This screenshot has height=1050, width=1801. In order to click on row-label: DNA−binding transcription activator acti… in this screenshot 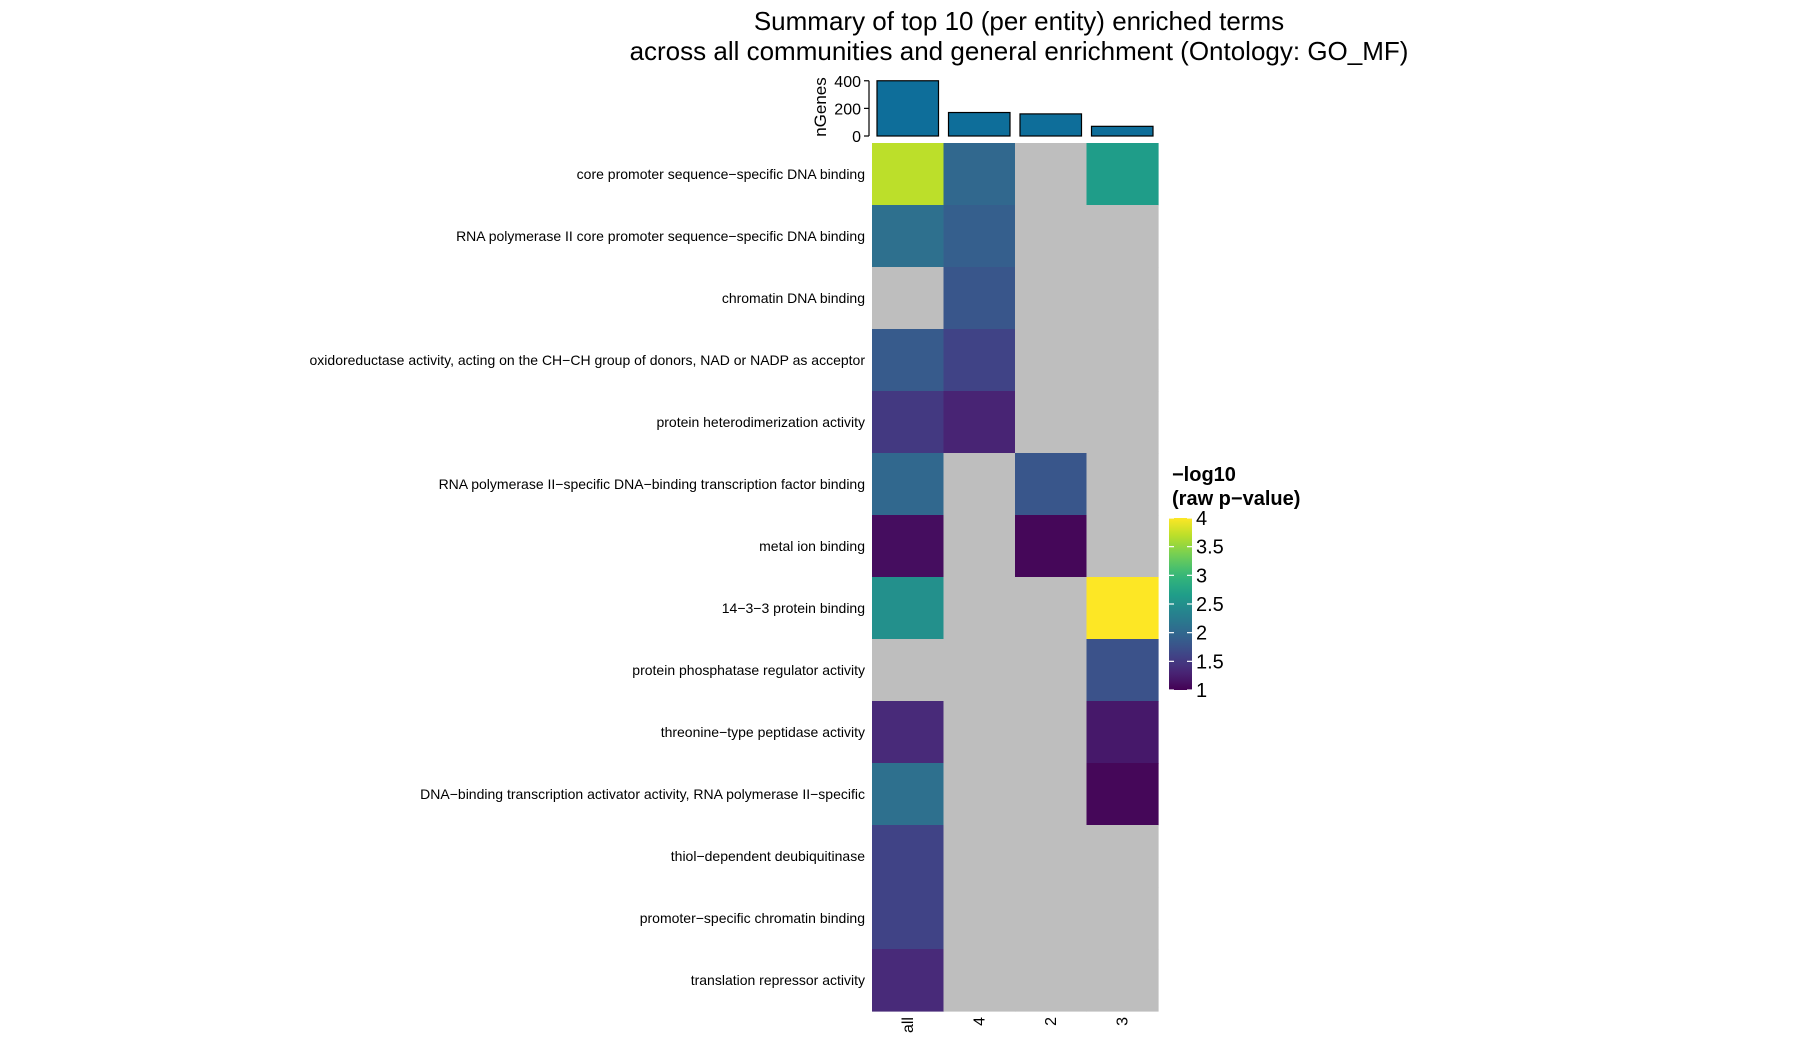, I will do `click(642, 794)`.